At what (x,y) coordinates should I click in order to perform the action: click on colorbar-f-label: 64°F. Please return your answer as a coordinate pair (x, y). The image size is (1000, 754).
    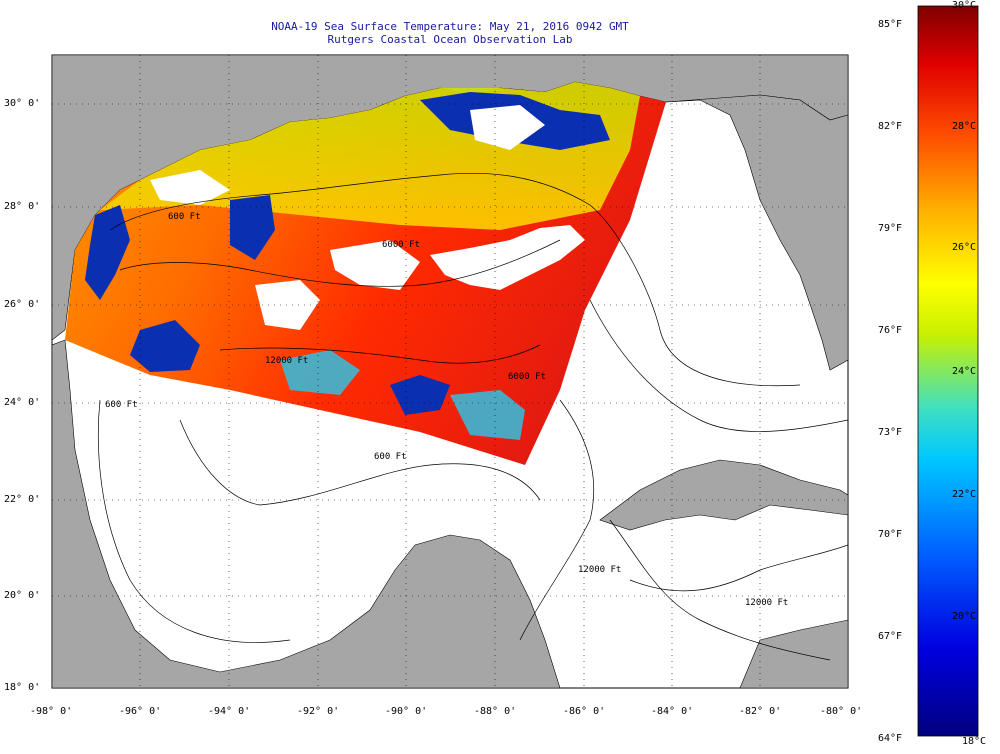
    Looking at the image, I should click on (890, 738).